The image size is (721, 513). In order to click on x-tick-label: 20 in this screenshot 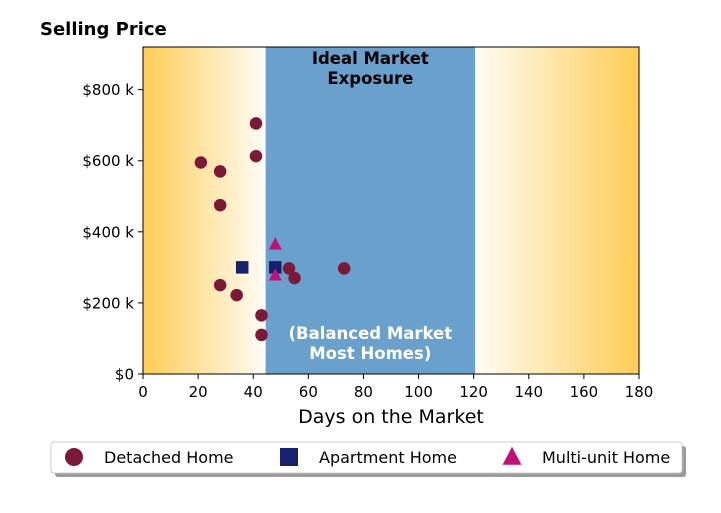, I will do `click(198, 392)`.